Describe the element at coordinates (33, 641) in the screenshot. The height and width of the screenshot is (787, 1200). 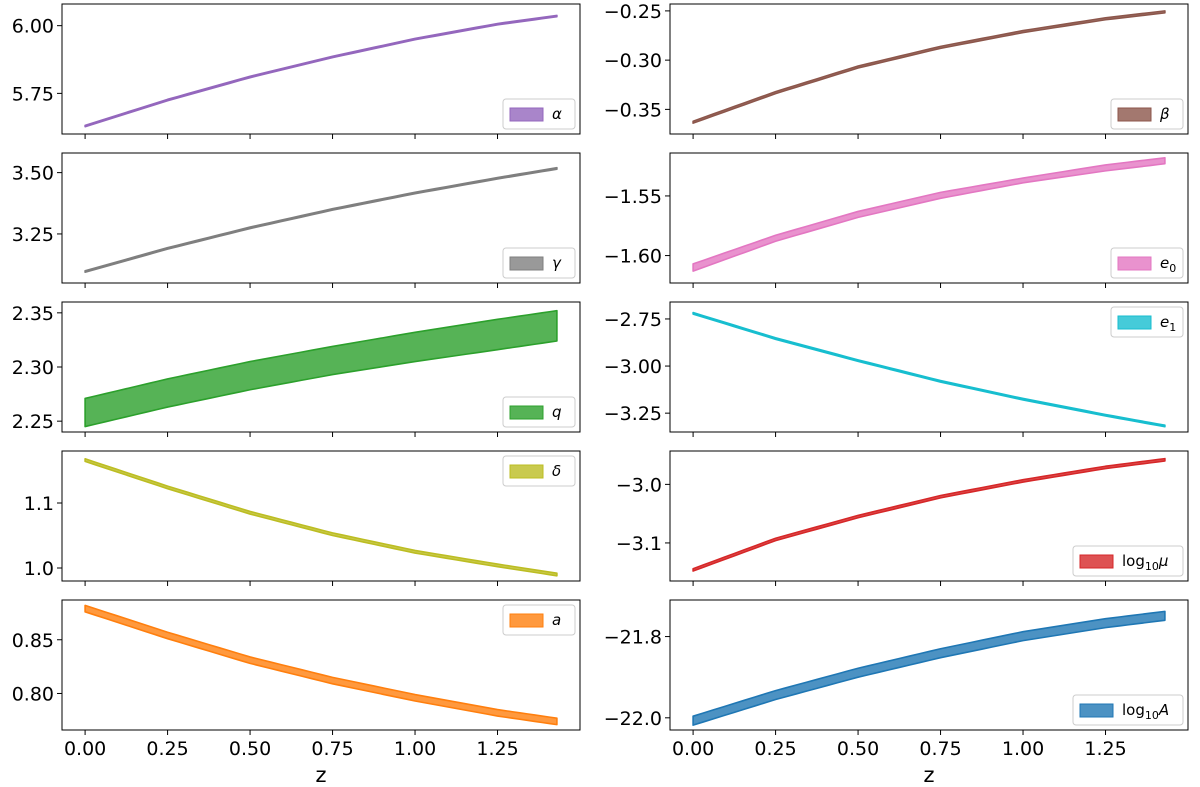
I see `y-tick-label: 0.85` at that location.